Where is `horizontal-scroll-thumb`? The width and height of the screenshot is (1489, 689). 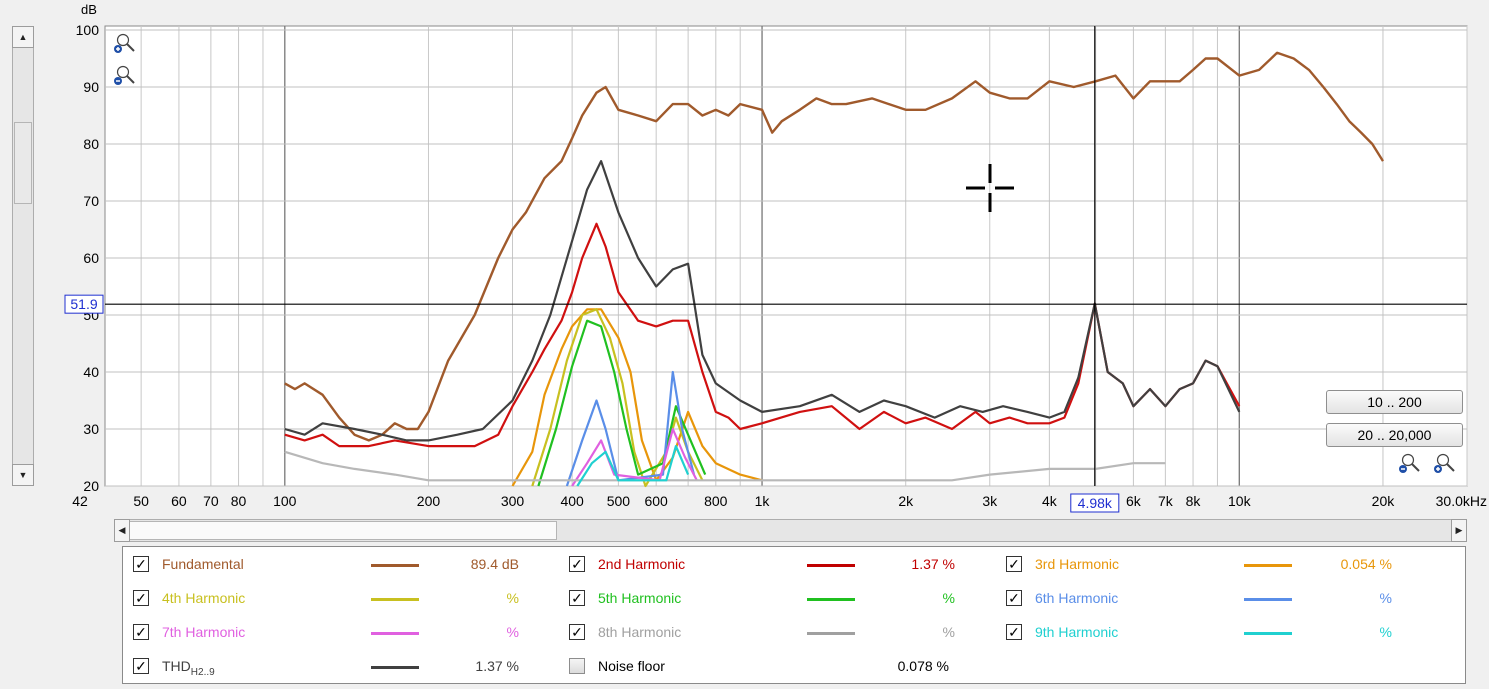
horizontal-scroll-thumb is located at coordinates (343, 530).